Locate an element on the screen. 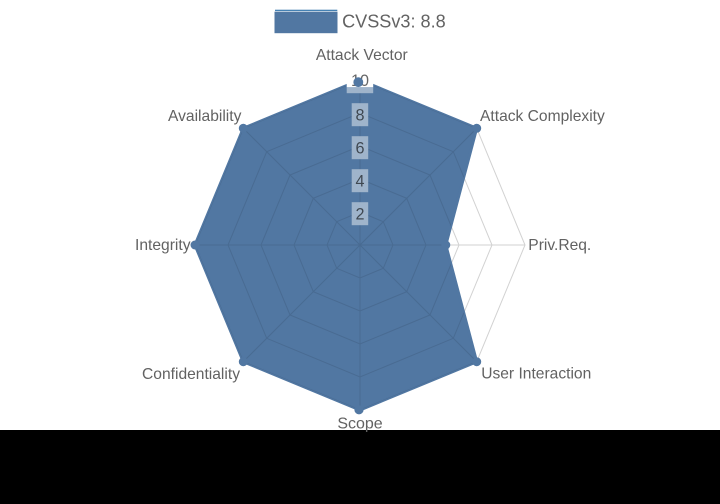 The image size is (720, 504). svg-text: 2 is located at coordinates (359, 215).